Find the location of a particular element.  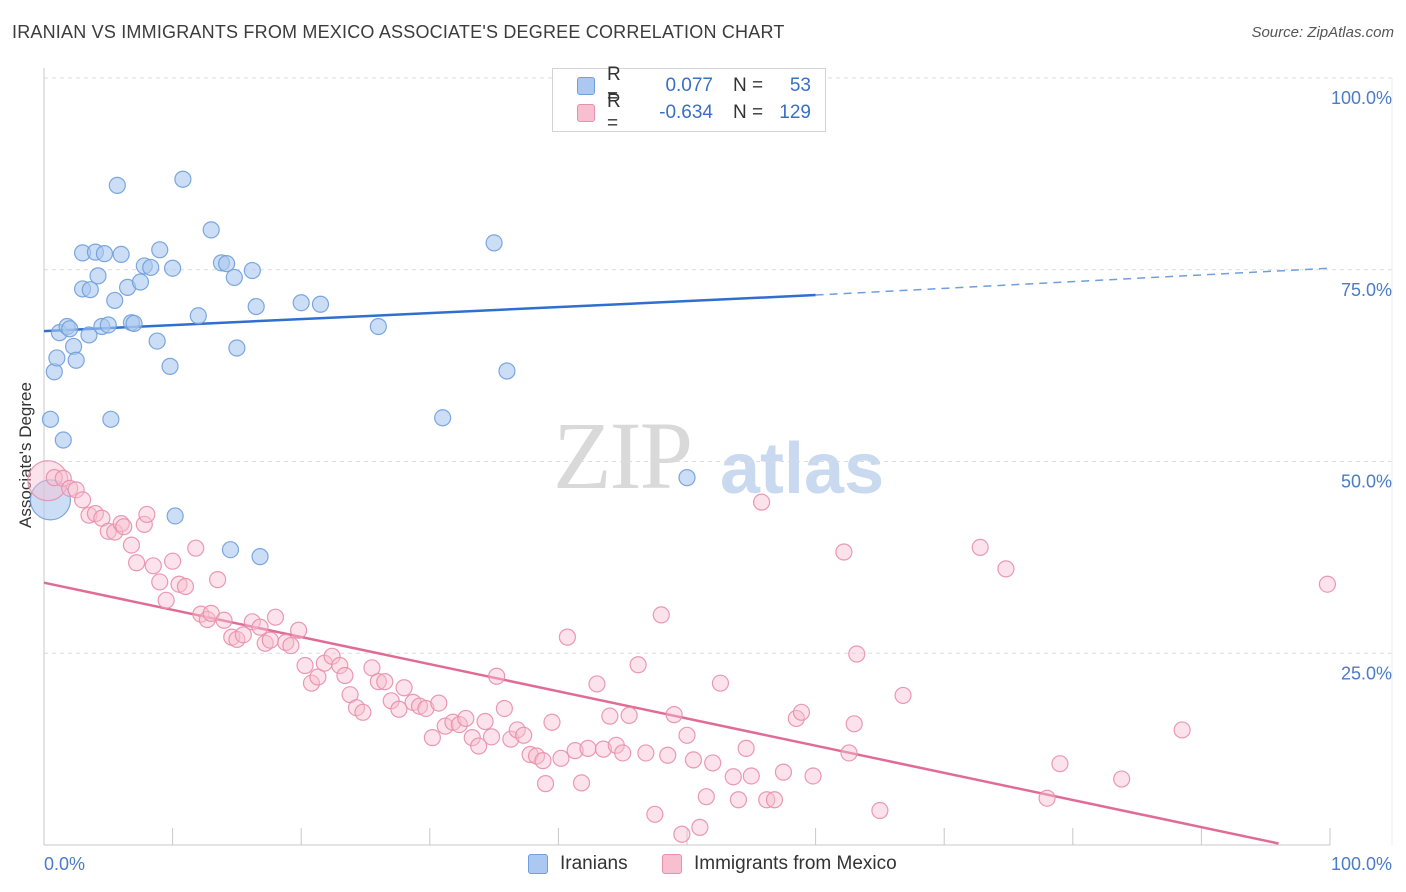

y-tick-label: 100.0% is located at coordinates (1361, 98).